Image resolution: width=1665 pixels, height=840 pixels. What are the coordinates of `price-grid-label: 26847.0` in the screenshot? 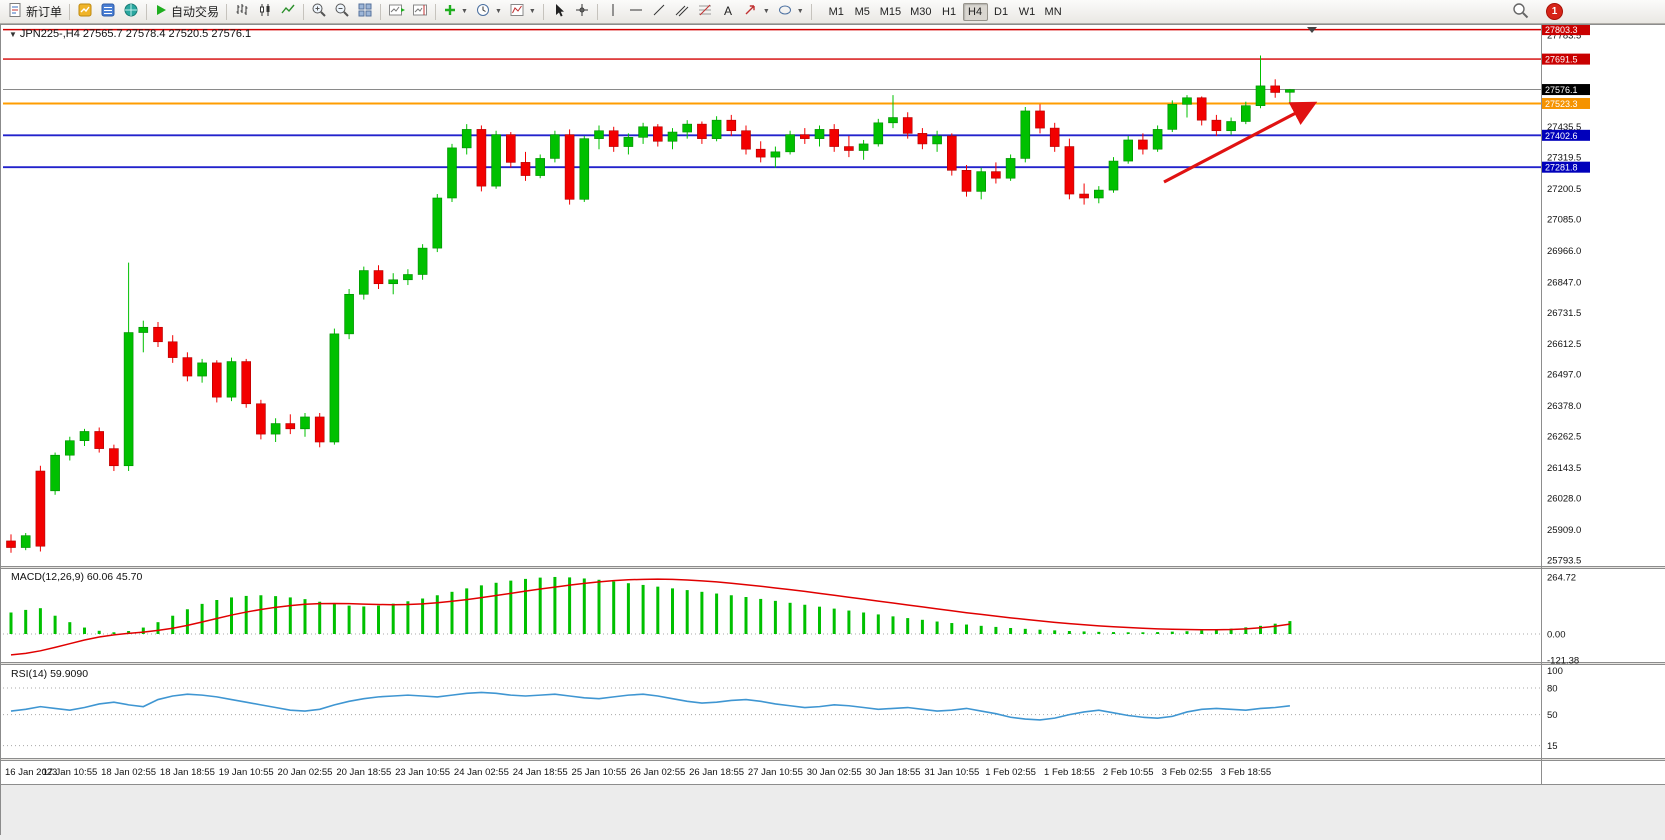 It's located at (1564, 282).